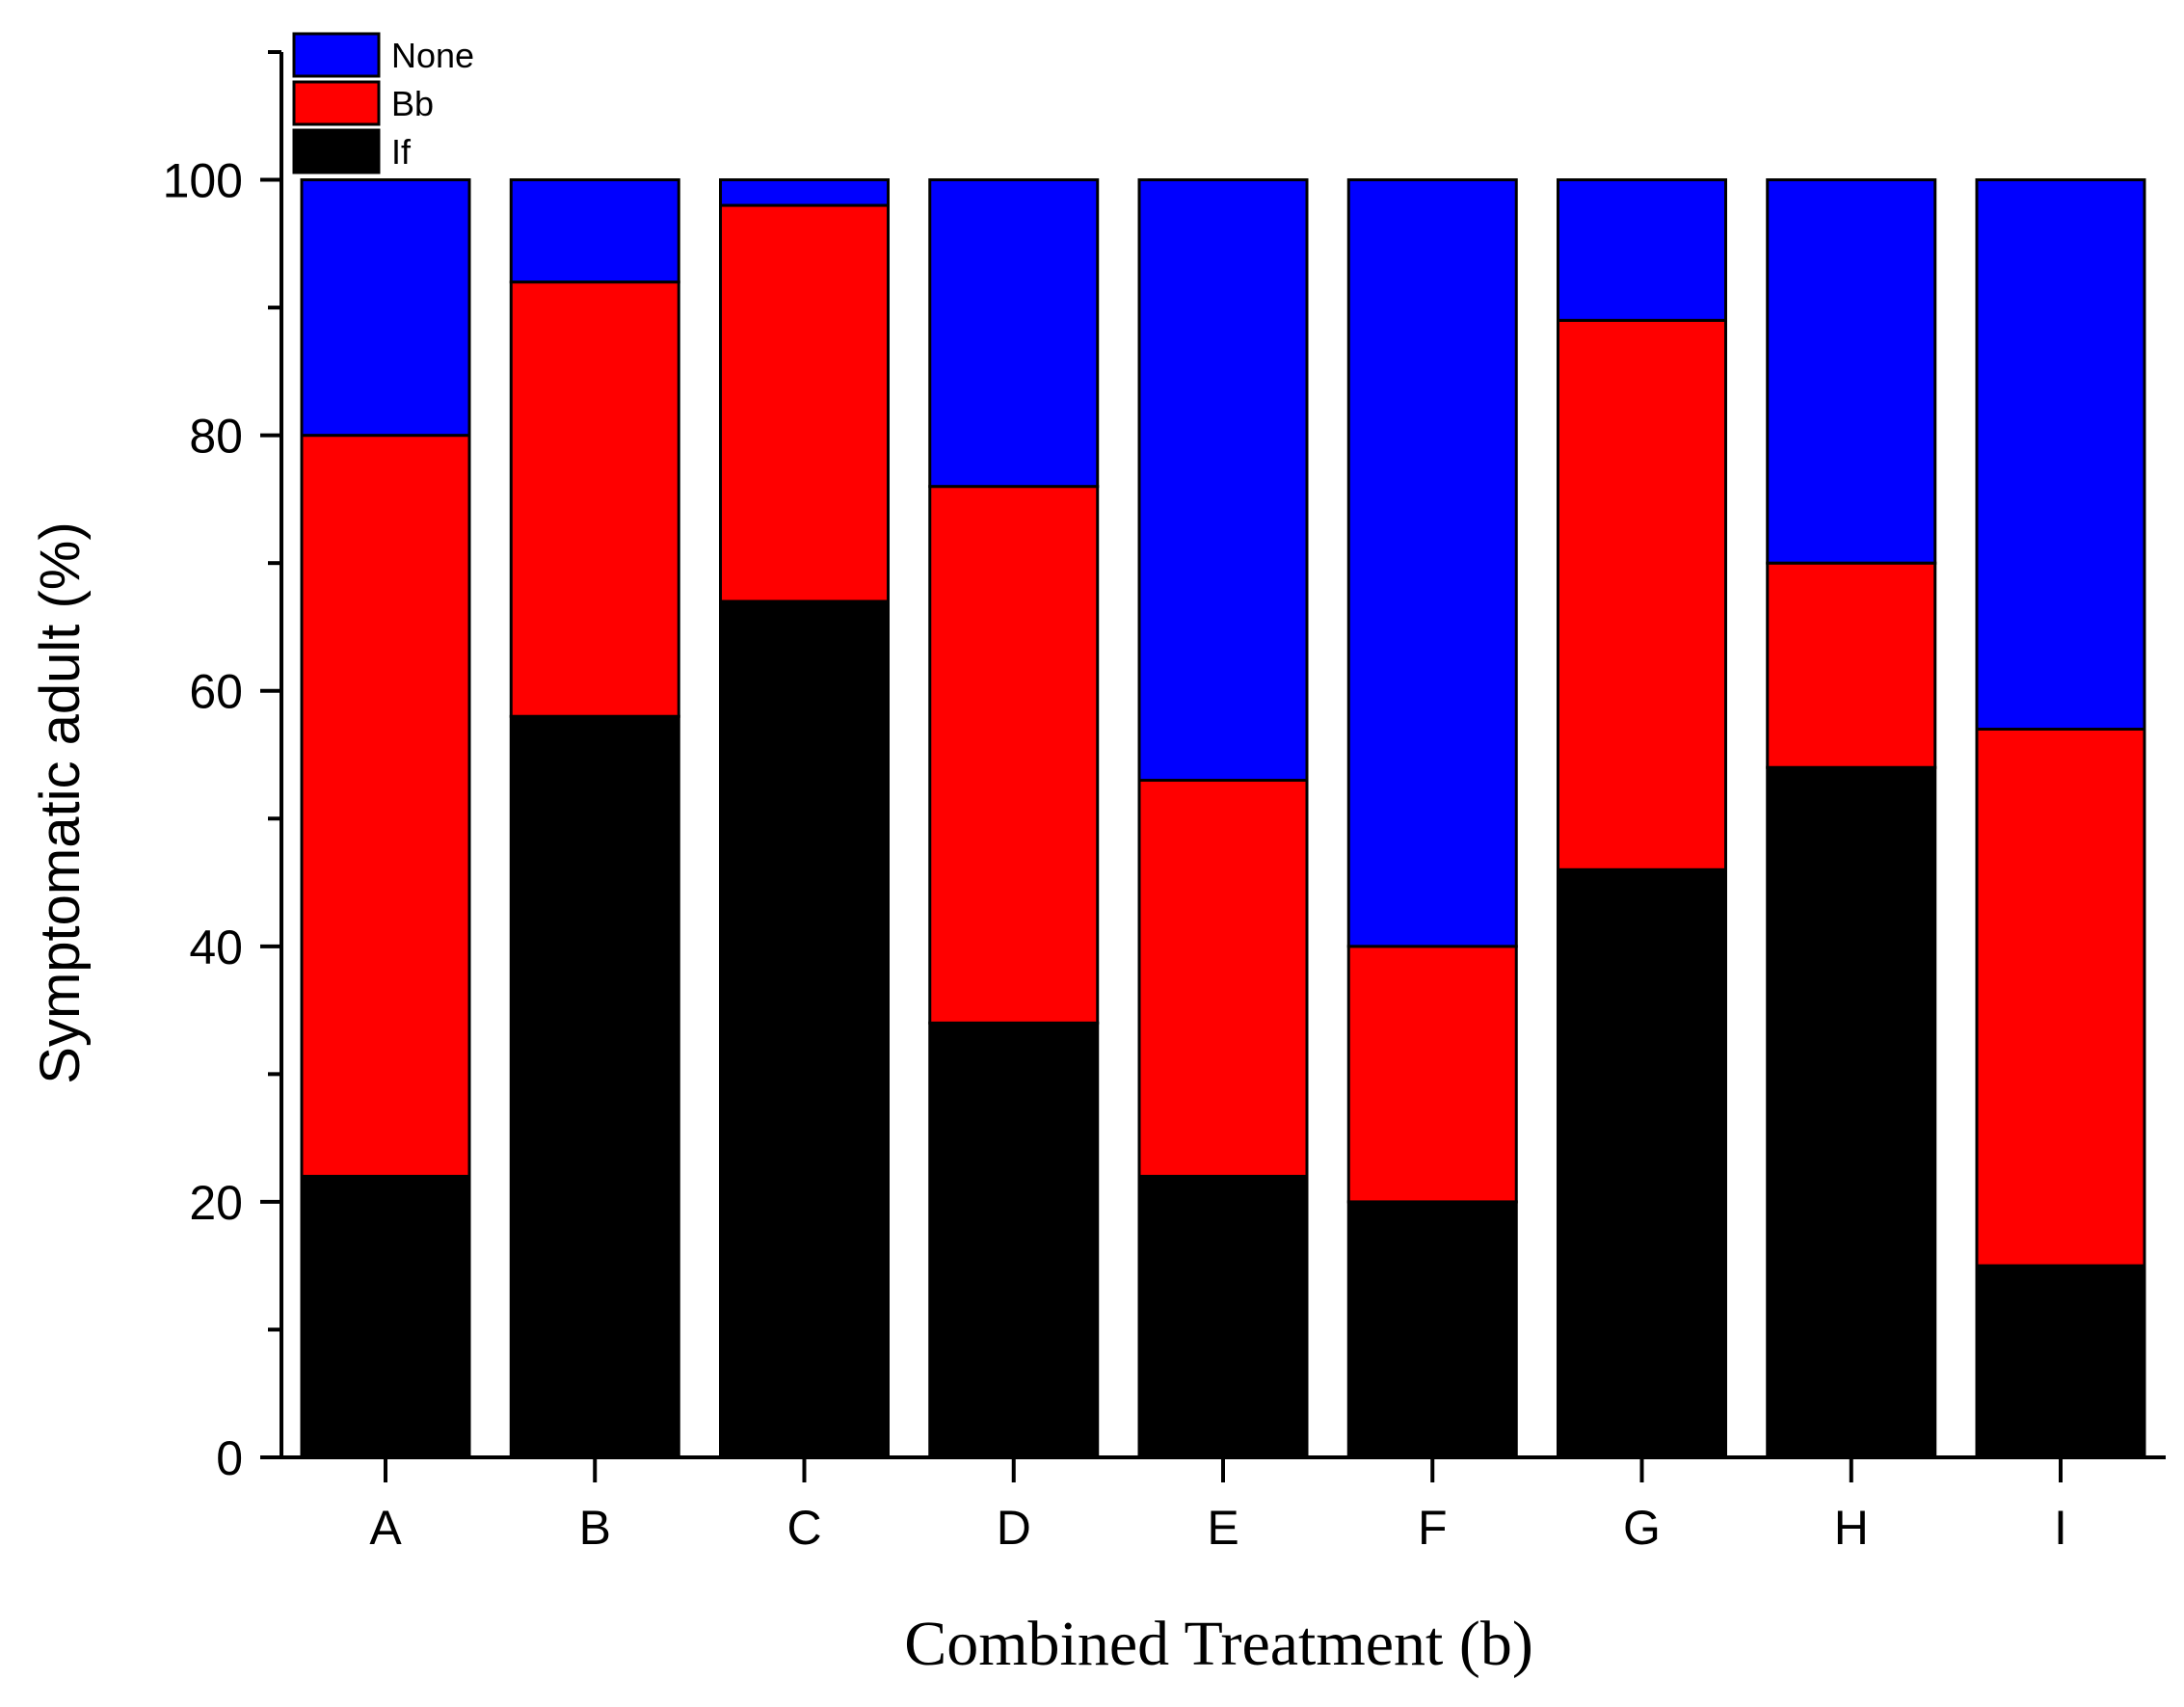 This screenshot has height=1707, width=2184. I want to click on legend-label-bb: Bb, so click(412, 103).